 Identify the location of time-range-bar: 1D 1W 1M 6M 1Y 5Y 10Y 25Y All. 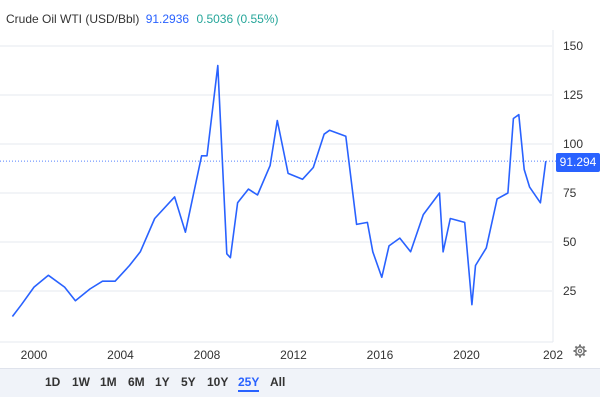
(300, 382).